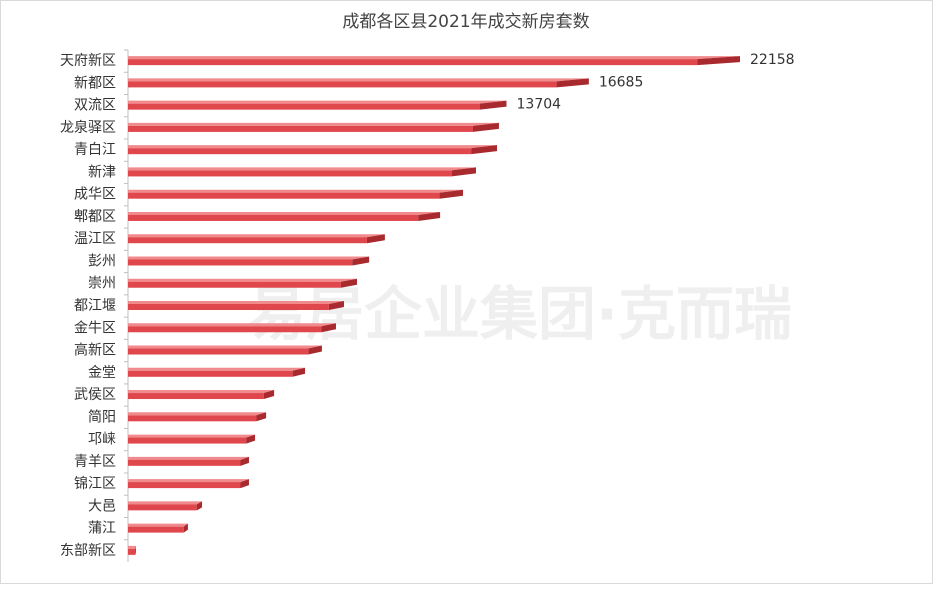 The height and width of the screenshot is (592, 933). I want to click on y-tick-label: 成华区, so click(95, 195).